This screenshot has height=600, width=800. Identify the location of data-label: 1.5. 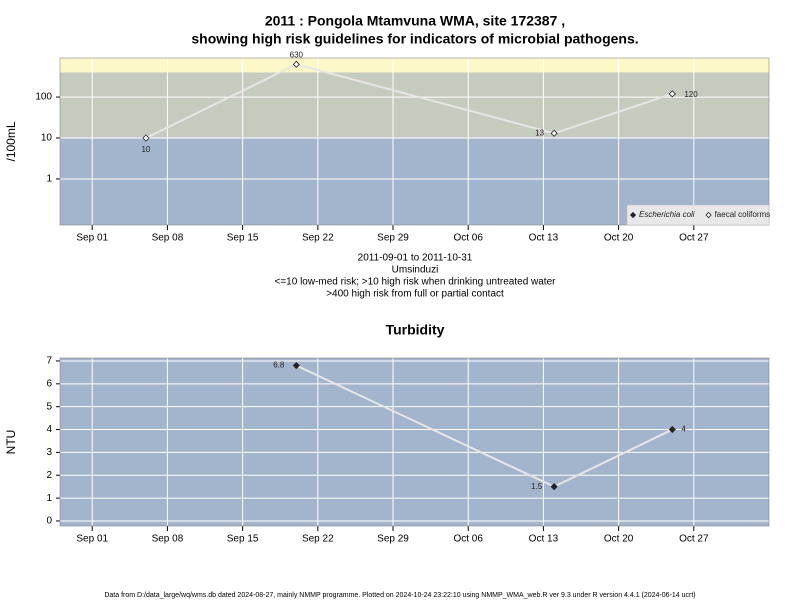
(537, 486).